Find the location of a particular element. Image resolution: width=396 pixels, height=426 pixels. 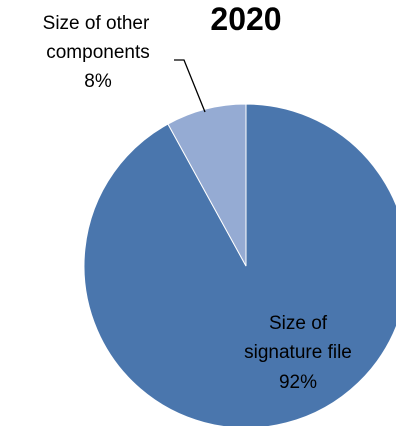

slice-value-other: 8% is located at coordinates (98, 81).